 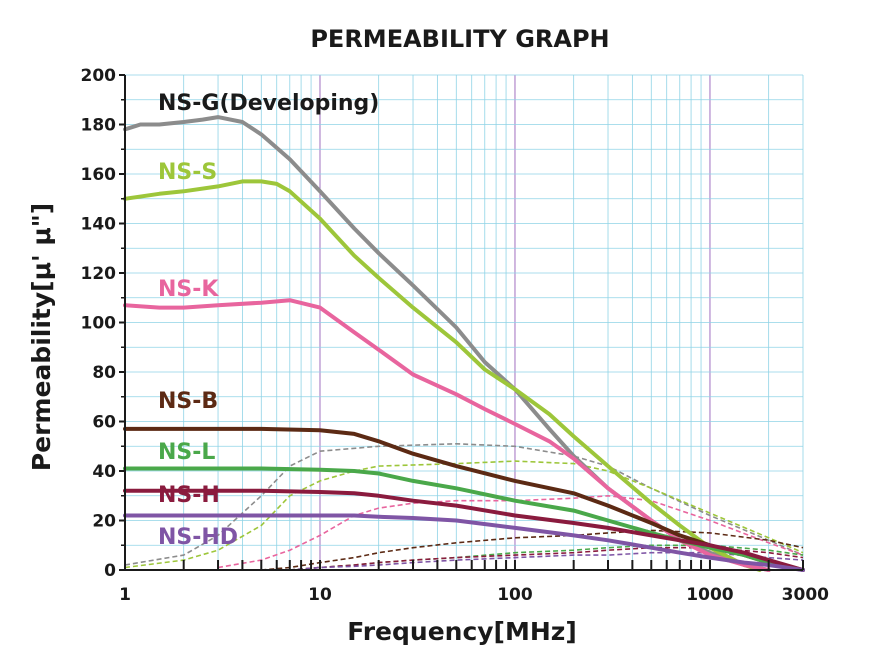 What do you see at coordinates (188, 401) in the screenshot?
I see `legend-label-3: NS-B` at bounding box center [188, 401].